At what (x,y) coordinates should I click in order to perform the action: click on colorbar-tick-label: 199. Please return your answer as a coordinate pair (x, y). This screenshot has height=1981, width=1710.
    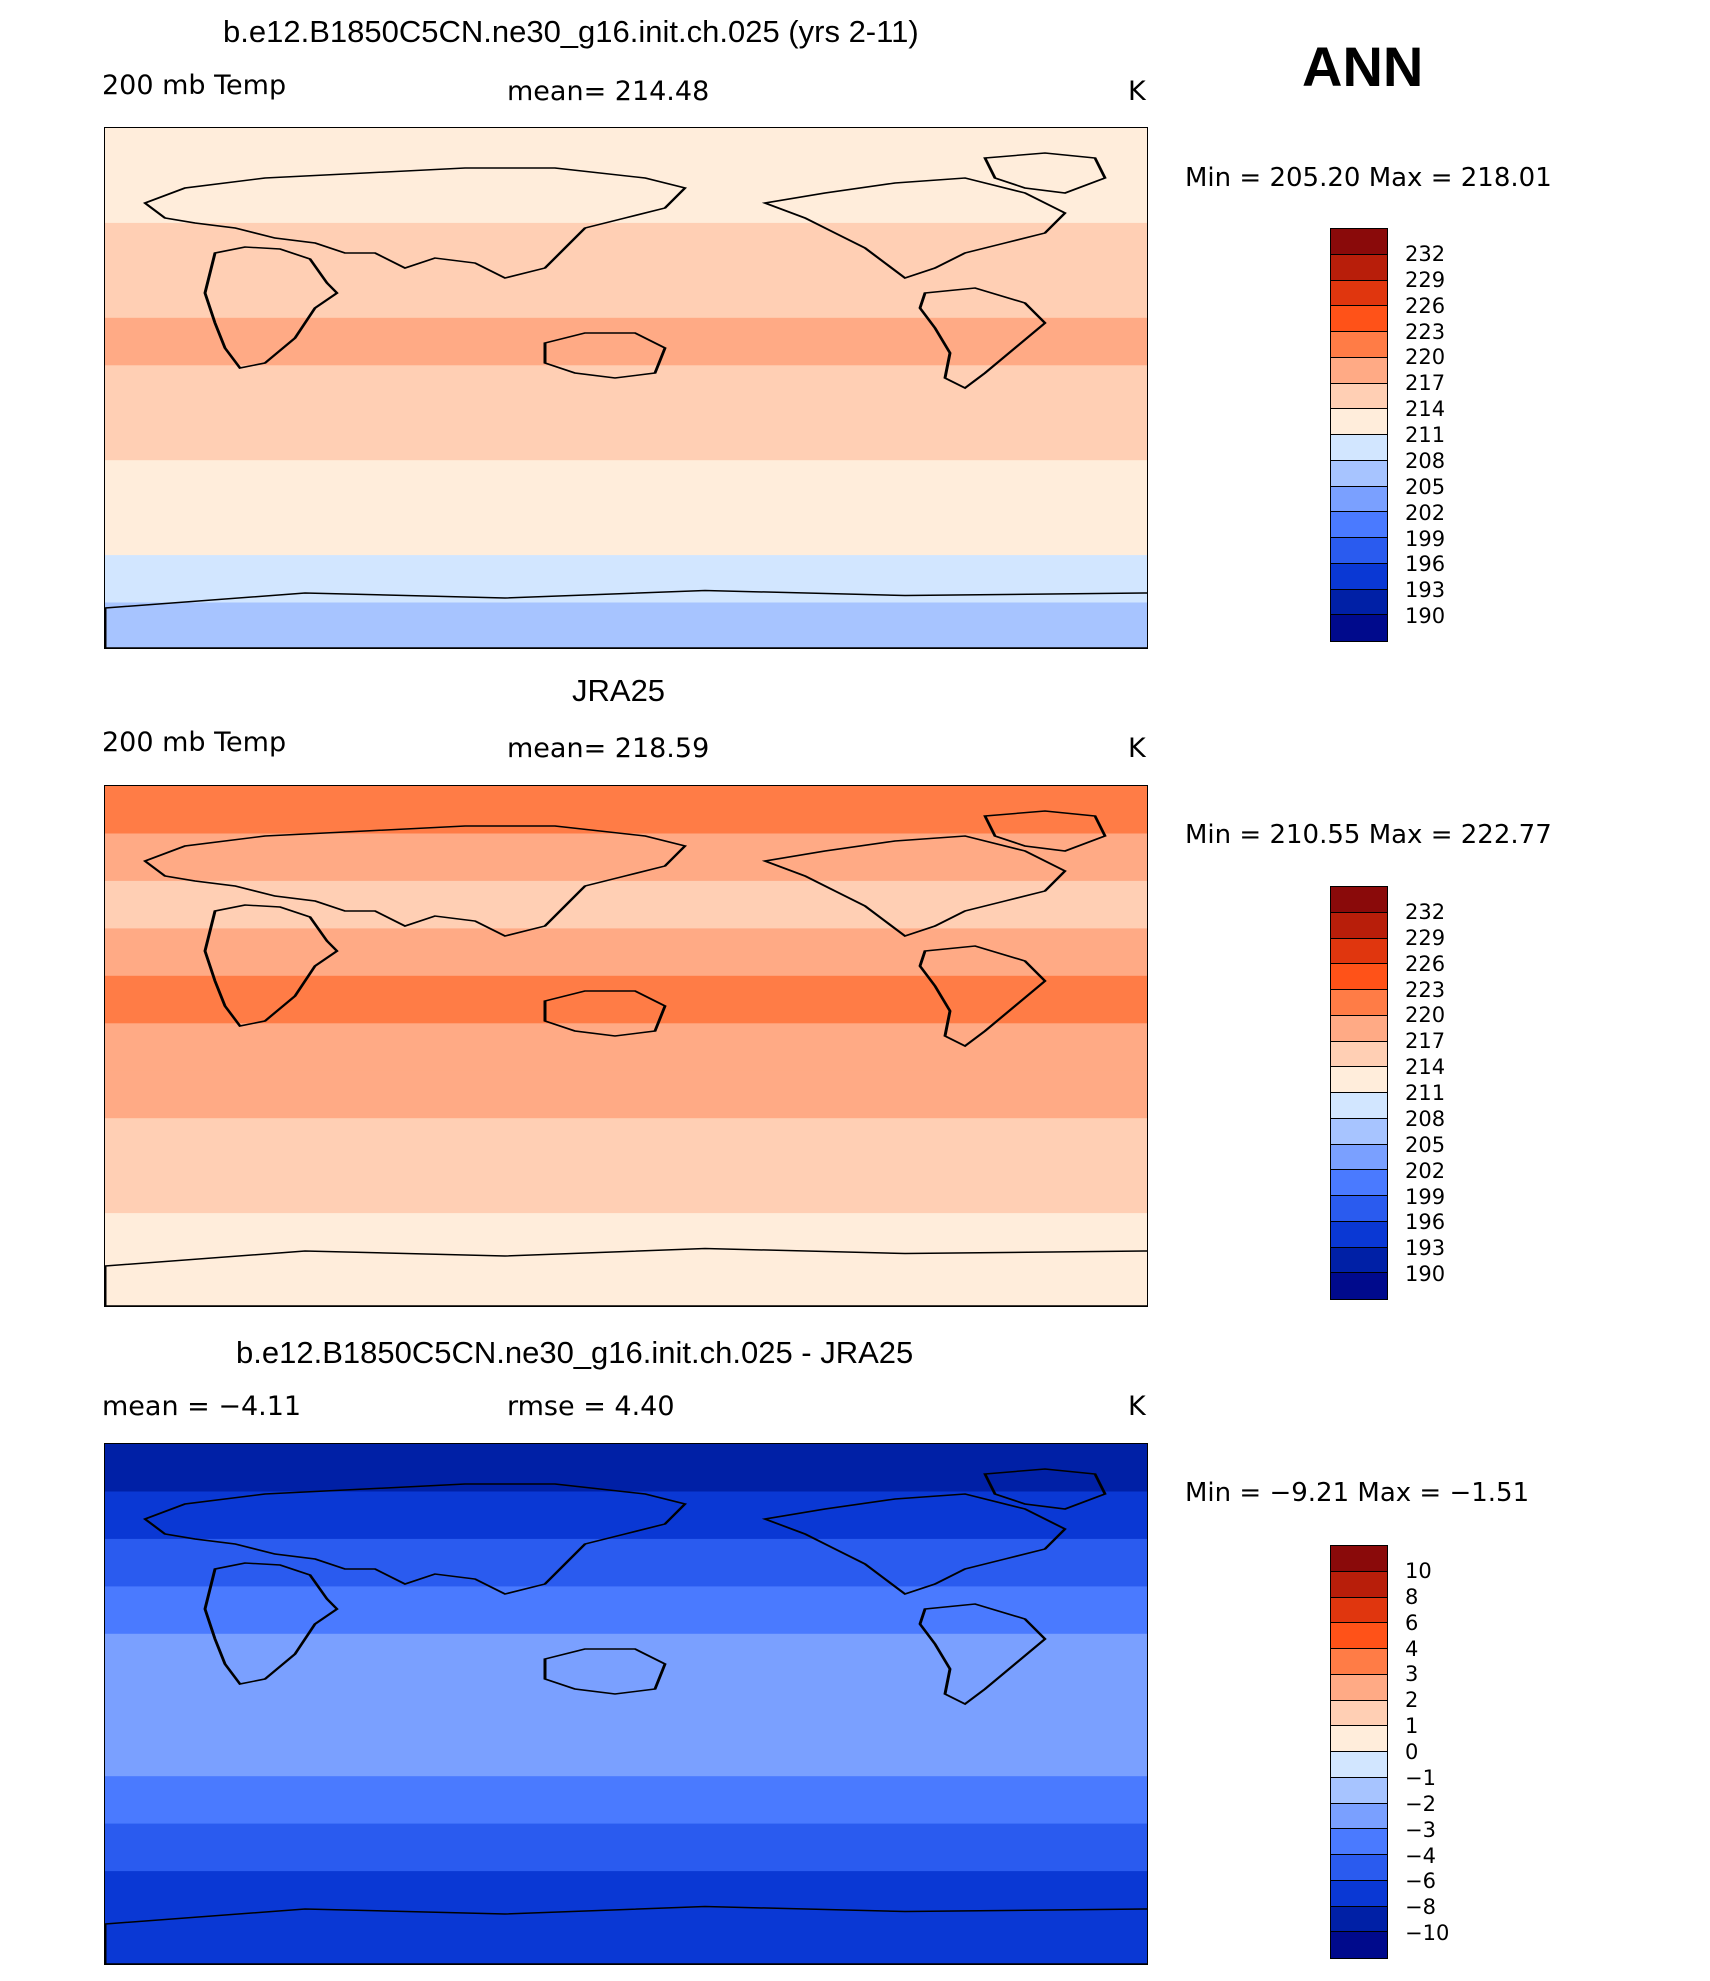
    Looking at the image, I should click on (1425, 1196).